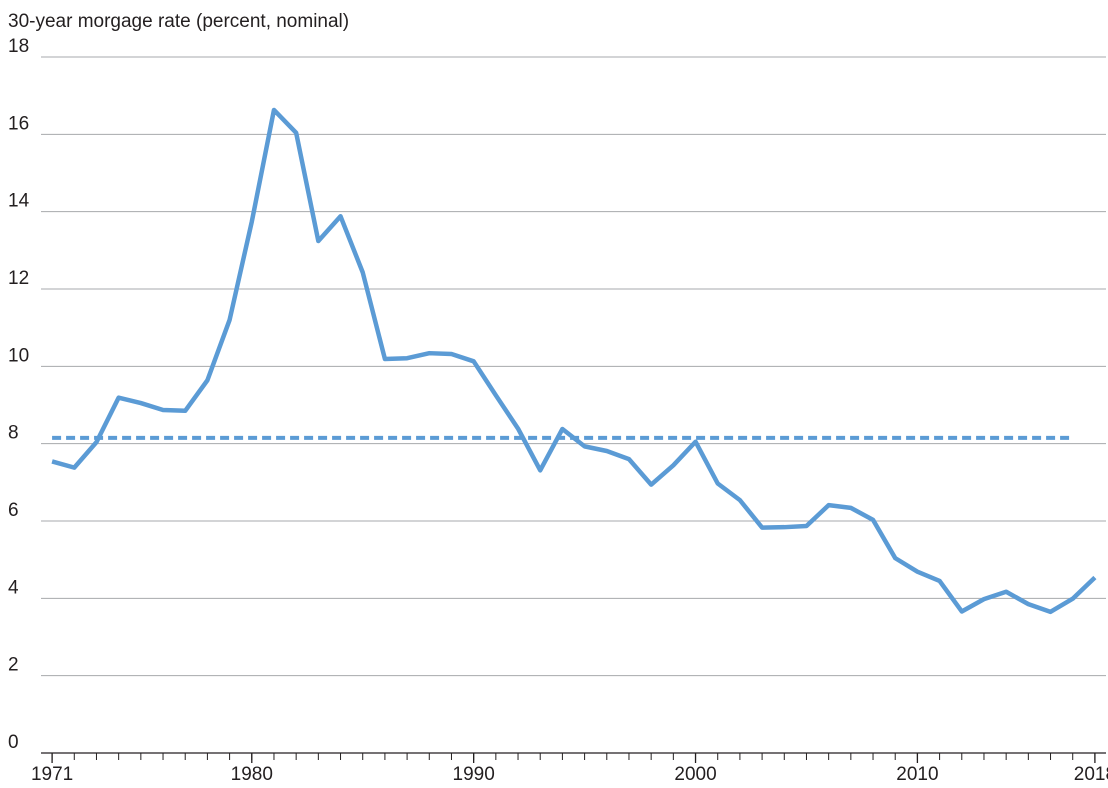 The height and width of the screenshot is (788, 1108). Describe the element at coordinates (252, 774) in the screenshot. I see `x-tick-label: 1980` at that location.